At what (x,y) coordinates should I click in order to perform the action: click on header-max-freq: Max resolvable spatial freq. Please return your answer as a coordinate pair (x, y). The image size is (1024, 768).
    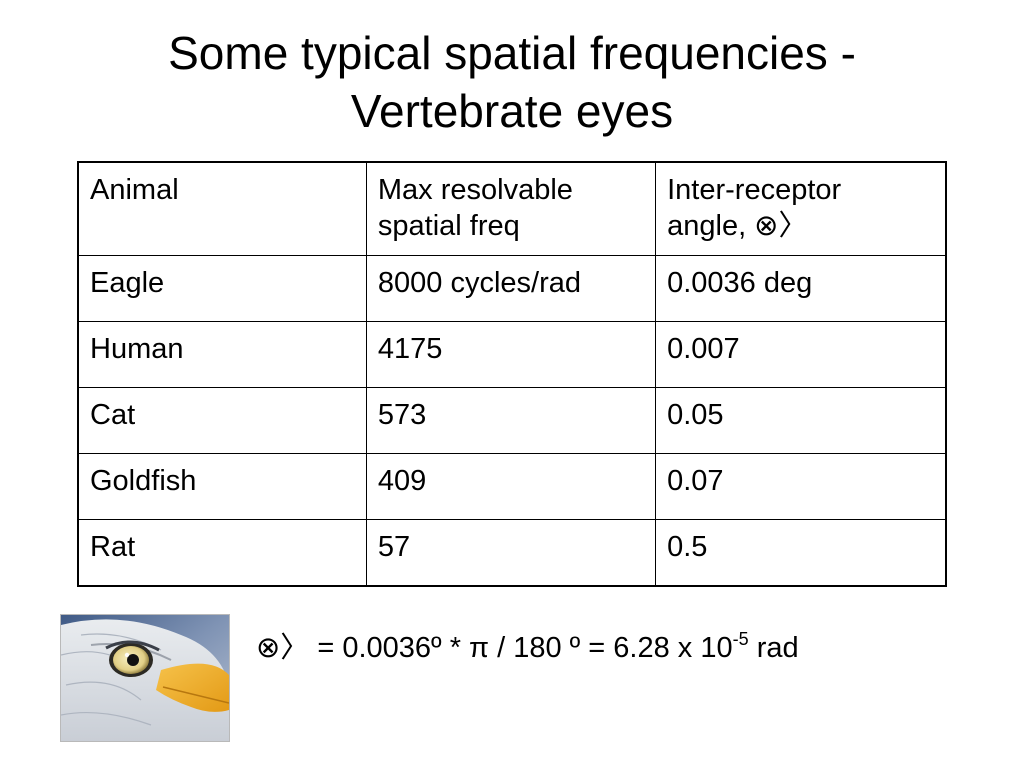
    Looking at the image, I should click on (511, 208).